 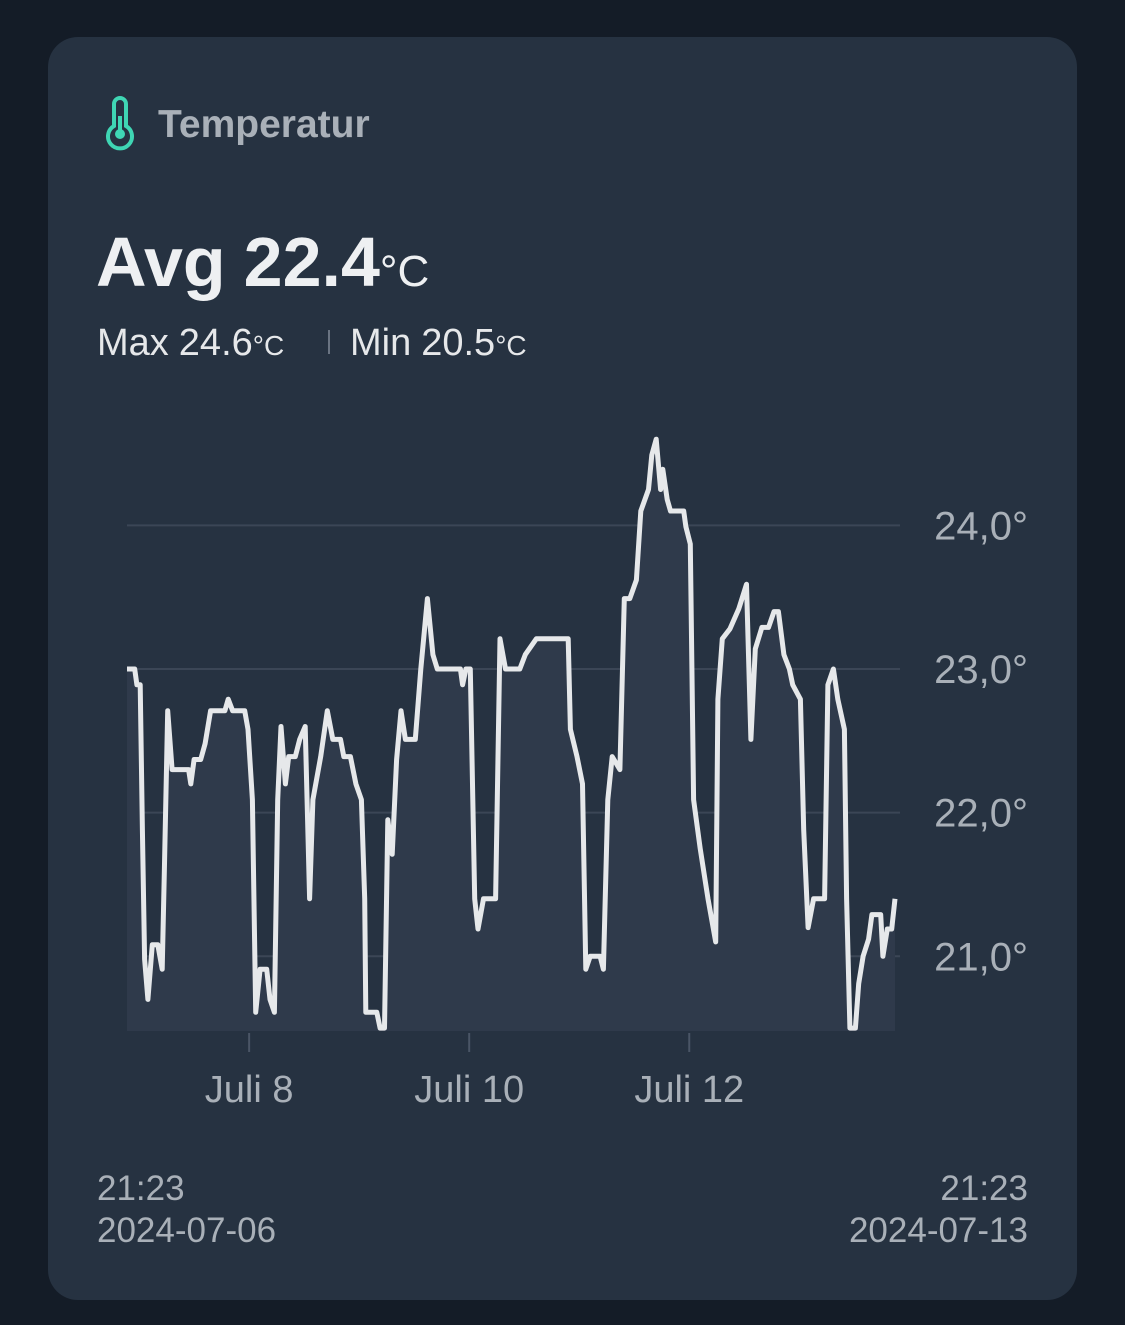 What do you see at coordinates (689, 1090) in the screenshot?
I see `x-tick-label: Juli 12` at bounding box center [689, 1090].